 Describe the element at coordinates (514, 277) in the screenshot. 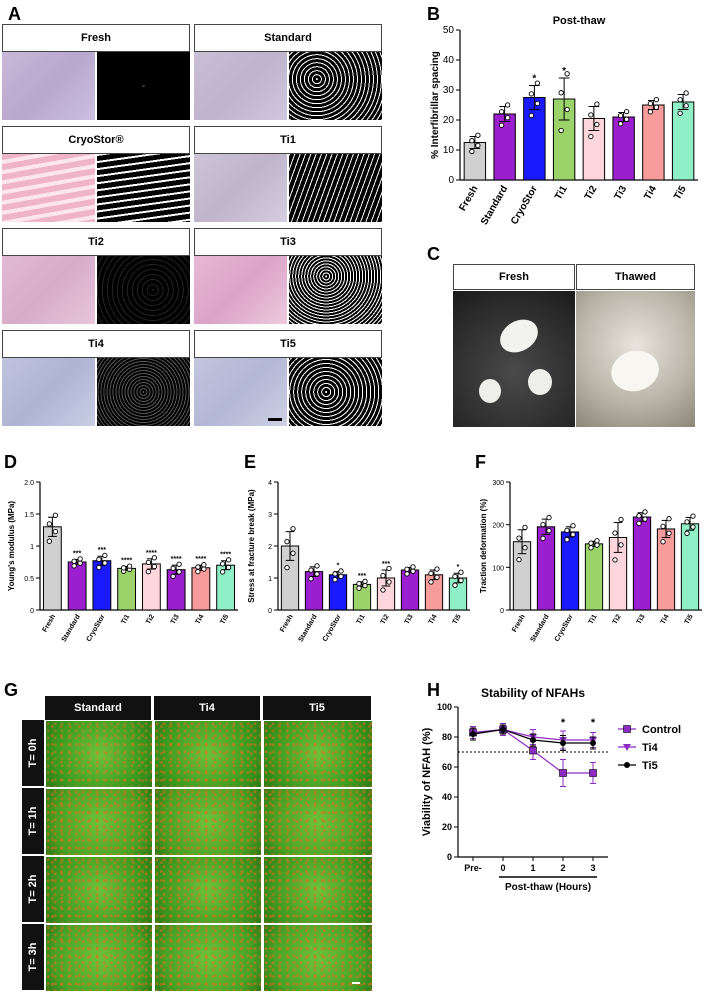

I see `photo-header-fresh: Fresh` at that location.